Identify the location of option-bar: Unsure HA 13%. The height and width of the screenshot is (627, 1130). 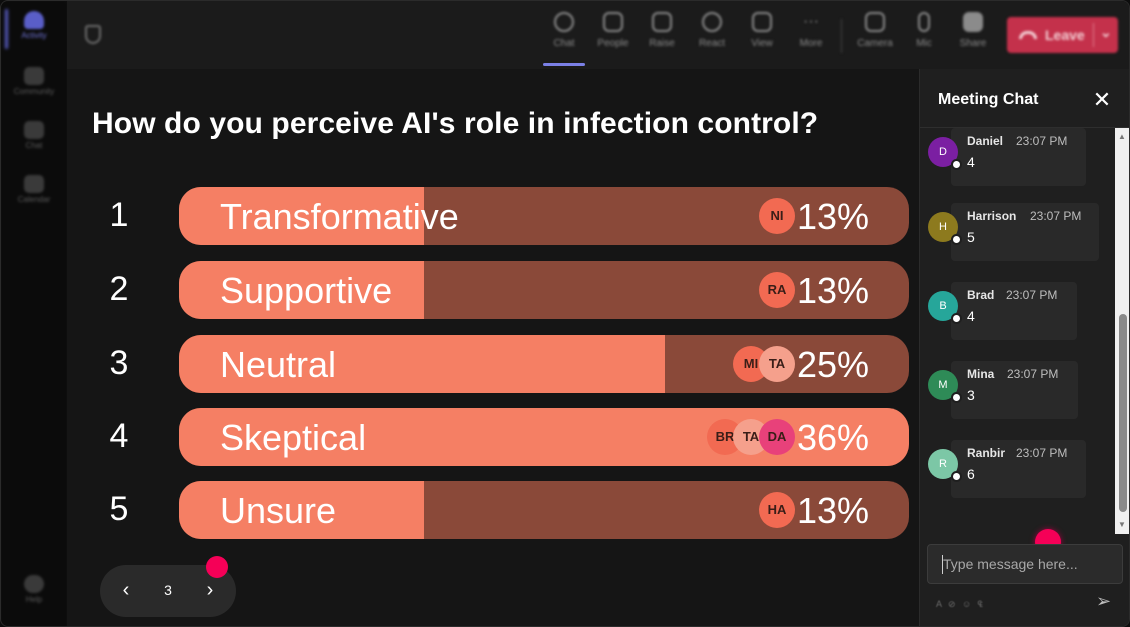
(544, 510).